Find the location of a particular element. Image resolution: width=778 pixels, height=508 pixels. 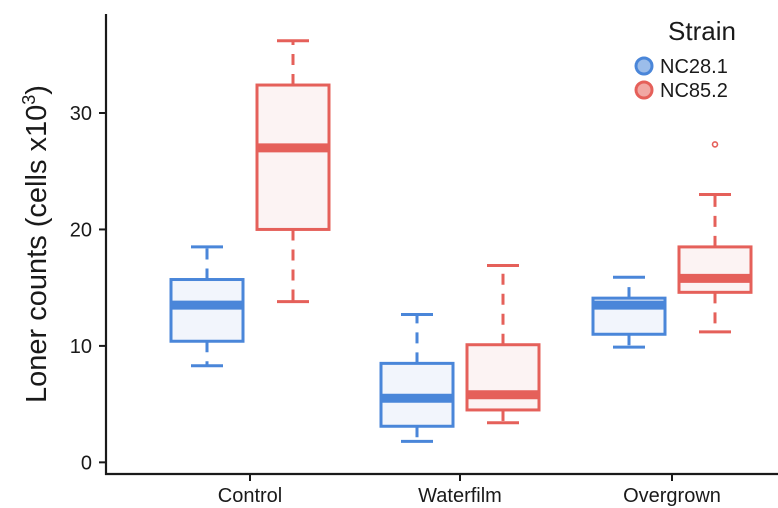

outlier-point is located at coordinates (715, 144).